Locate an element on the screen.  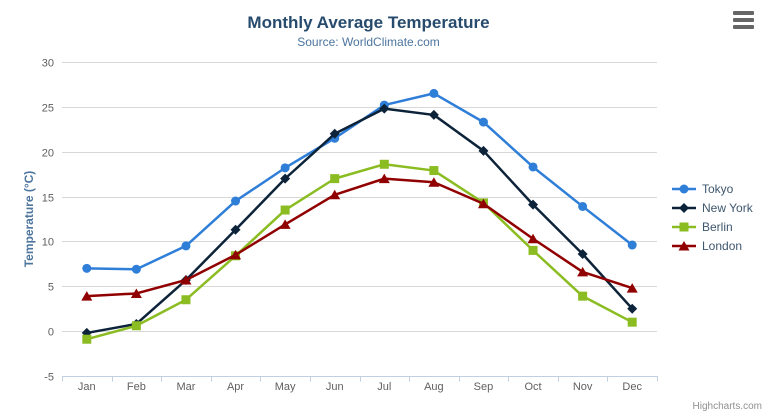
tokyo-point-dec is located at coordinates (632, 245).